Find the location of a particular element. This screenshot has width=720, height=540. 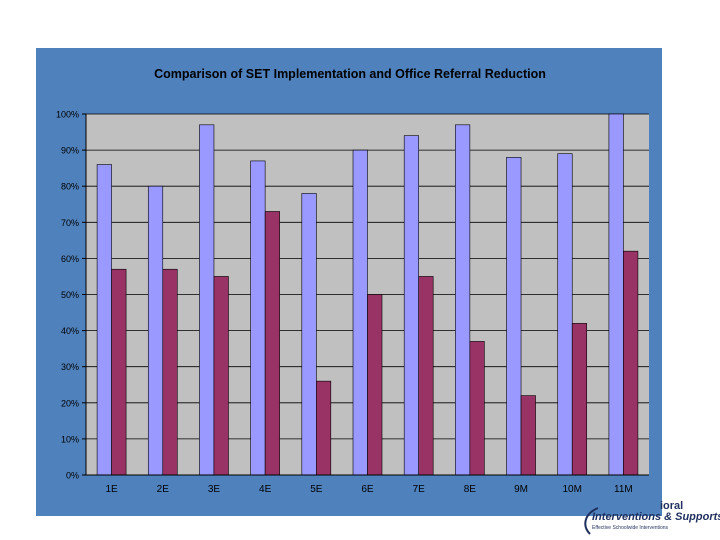

y-tick-label: 70% is located at coordinates (70, 223).